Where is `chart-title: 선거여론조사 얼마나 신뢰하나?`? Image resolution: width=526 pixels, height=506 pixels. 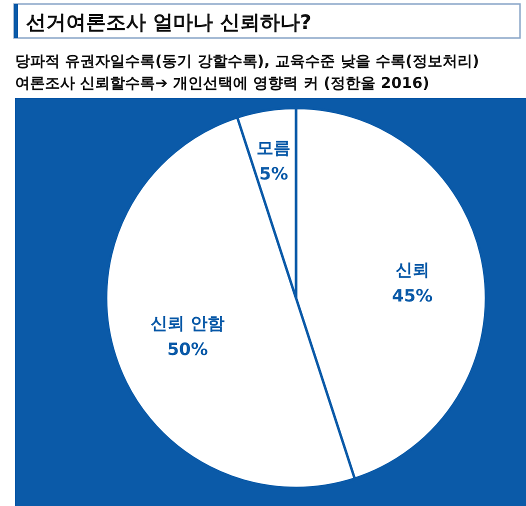 chart-title: 선거여론조사 얼마나 신뢰하나? is located at coordinates (169, 22).